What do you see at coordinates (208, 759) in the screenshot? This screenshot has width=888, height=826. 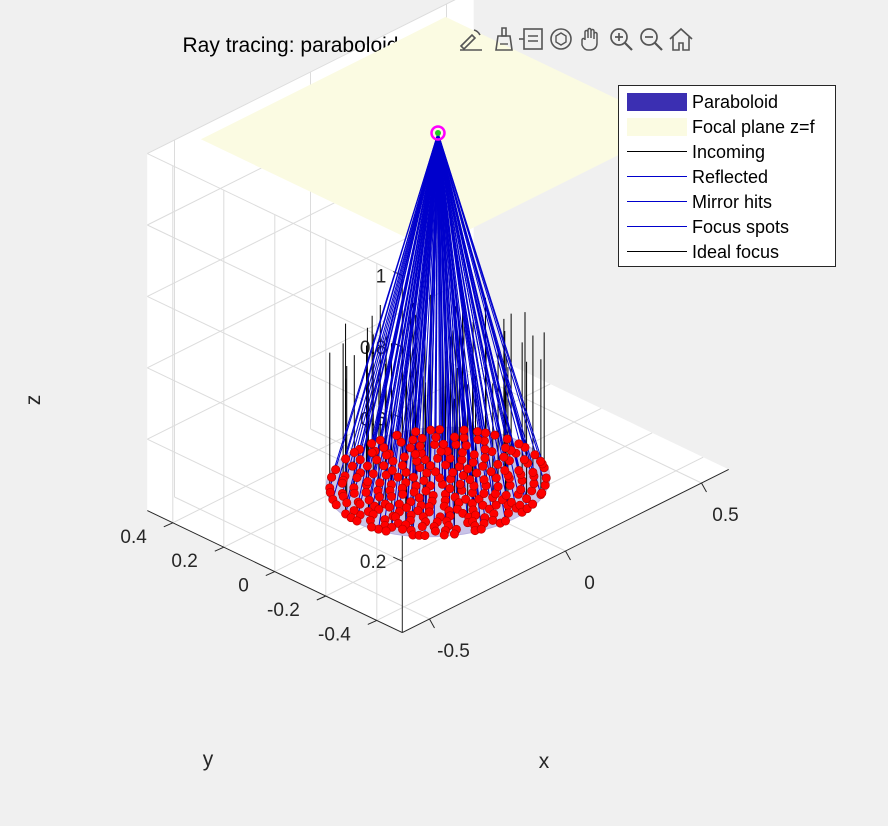 I see `y-axis-label: y` at bounding box center [208, 759].